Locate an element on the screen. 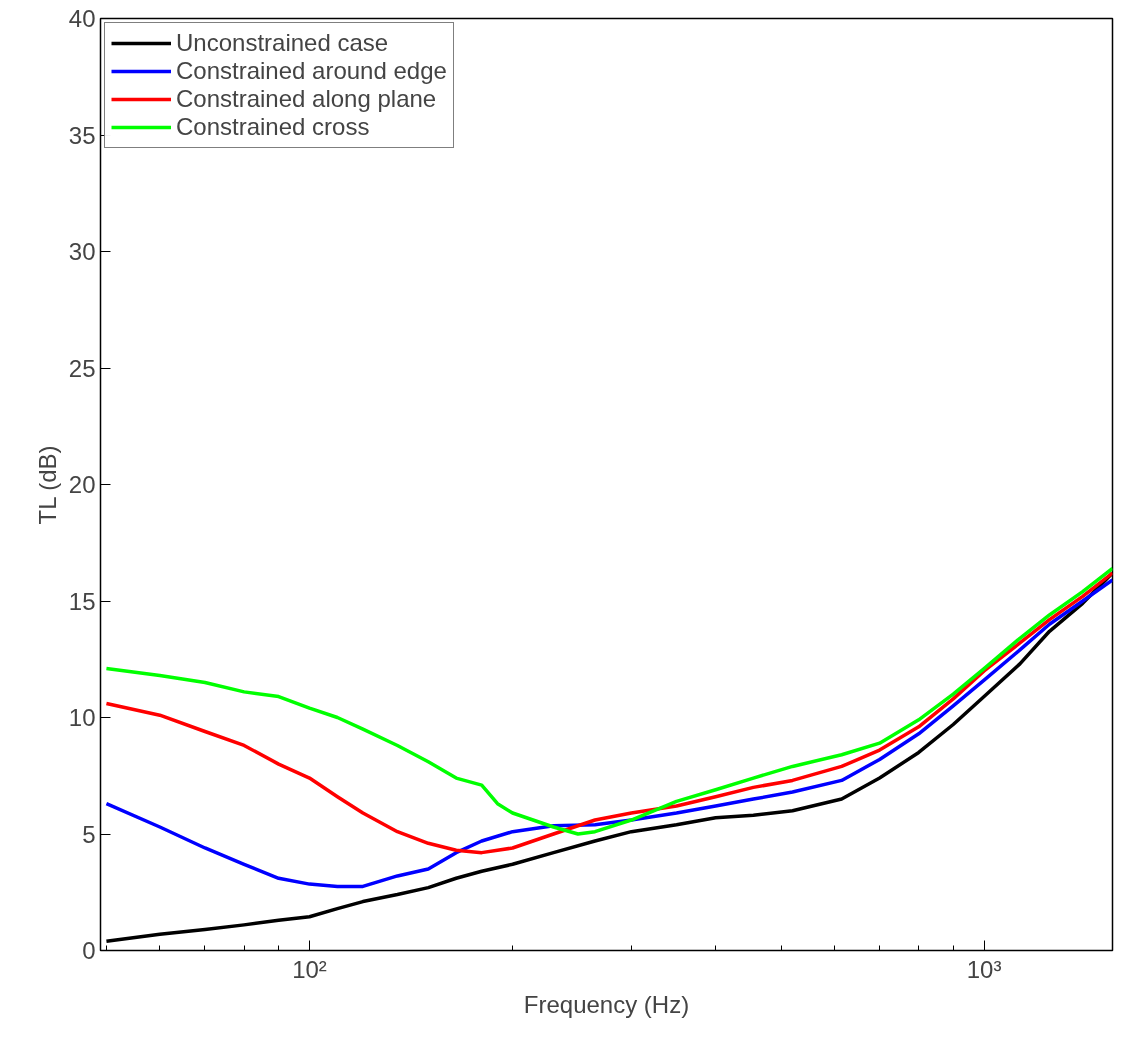  legend-label: Unconstrained case is located at coordinates (282, 43).